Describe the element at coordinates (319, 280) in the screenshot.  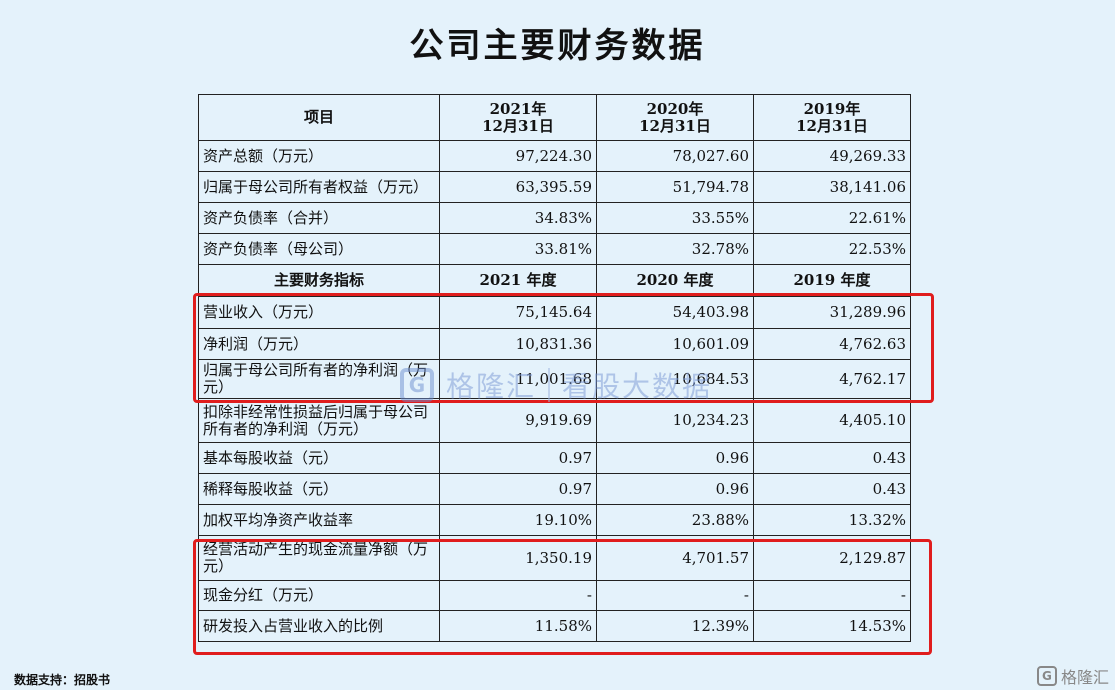
I see `indicator-header-label: 主要财务指标` at that location.